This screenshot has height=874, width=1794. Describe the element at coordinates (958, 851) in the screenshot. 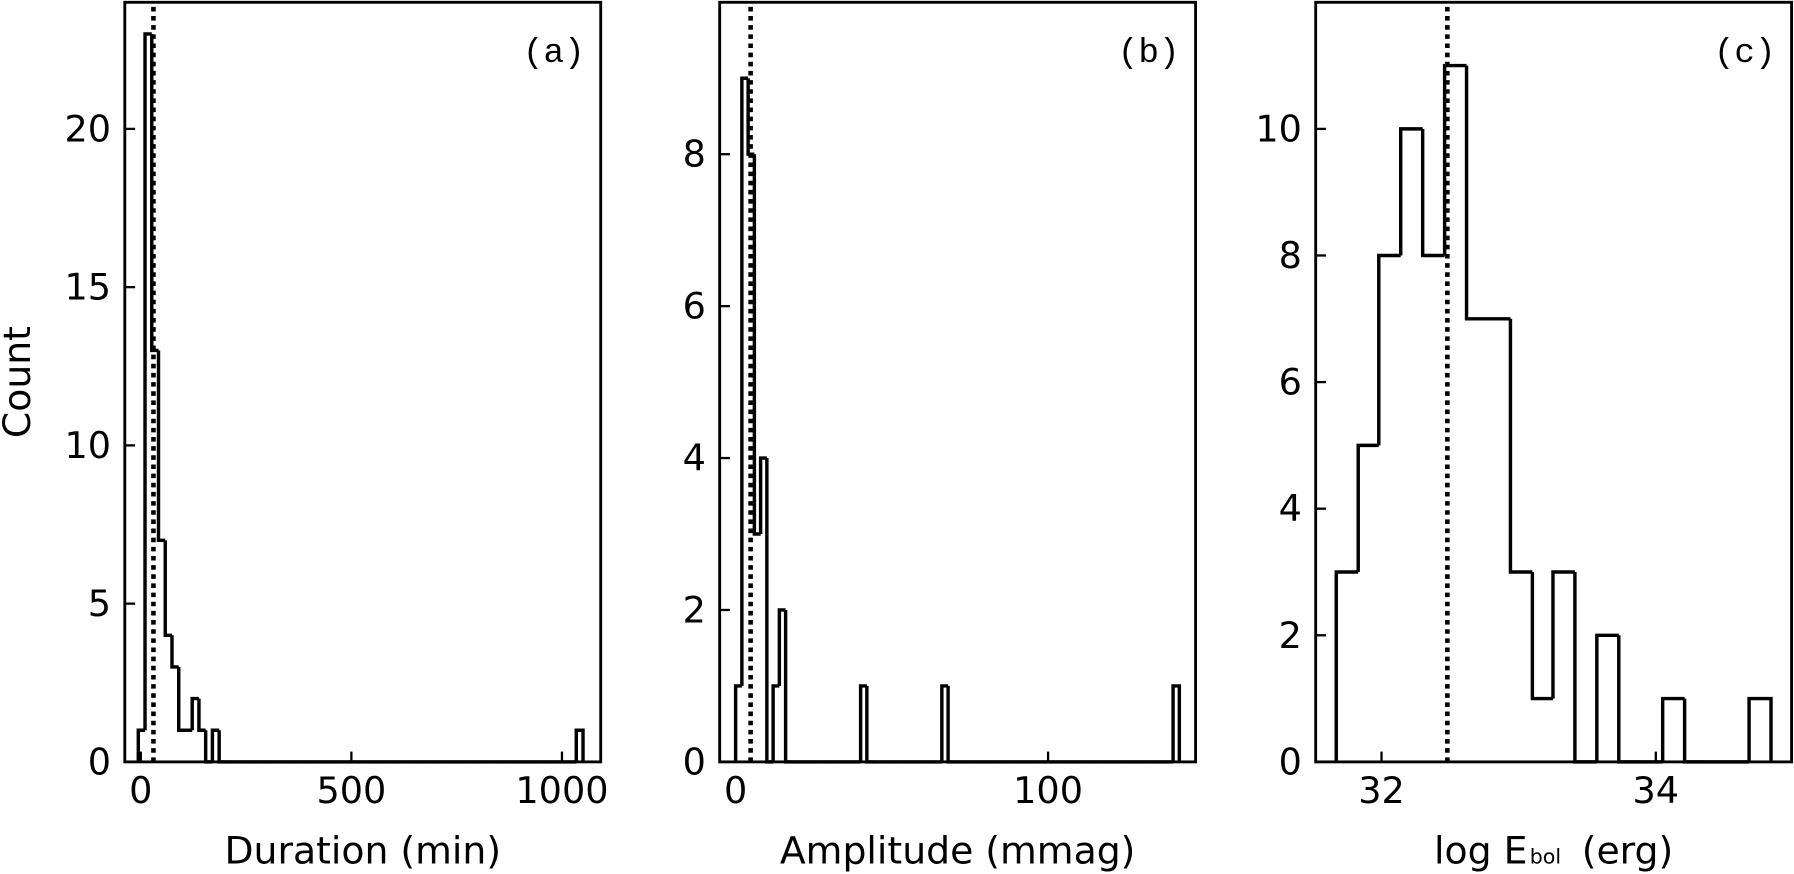

I see `x-axis-label: Amplitude (mmag)` at that location.